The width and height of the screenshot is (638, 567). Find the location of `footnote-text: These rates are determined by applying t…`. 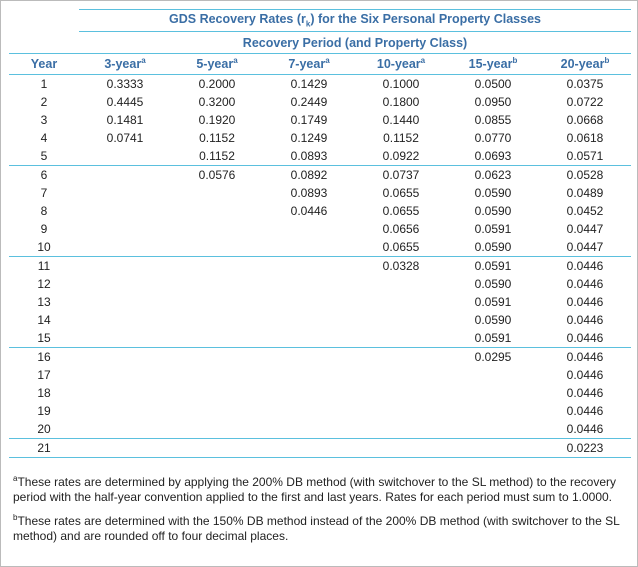

footnote-text: These rates are determined by applying t… is located at coordinates (314, 489).